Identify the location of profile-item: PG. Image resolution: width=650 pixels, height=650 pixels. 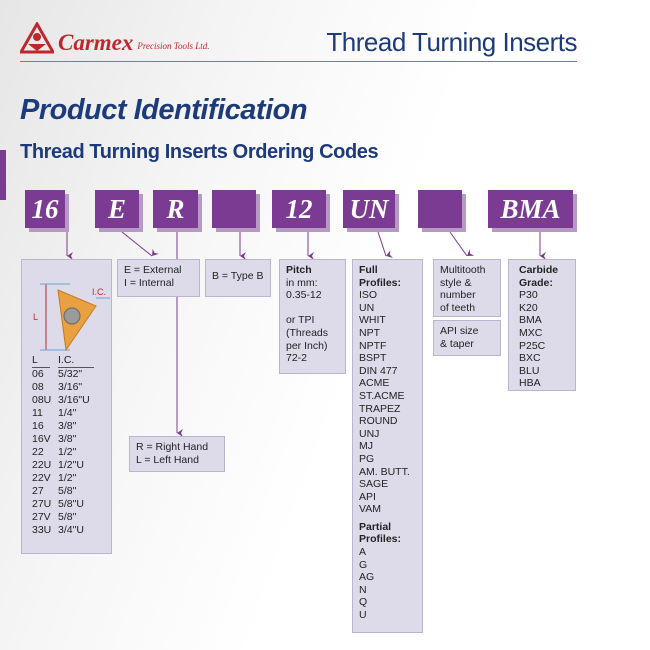
(367, 458).